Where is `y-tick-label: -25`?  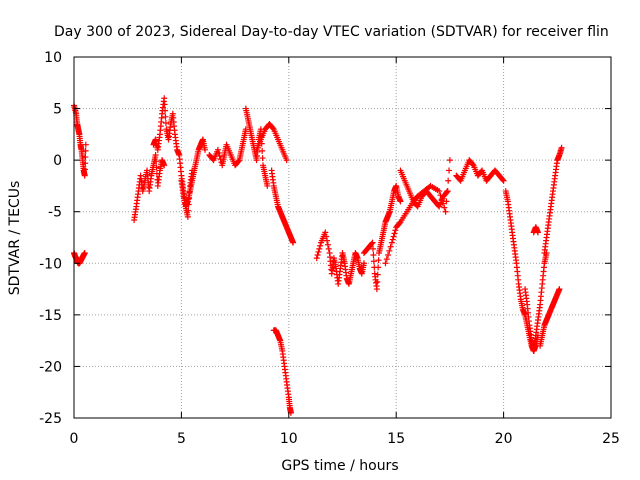
y-tick-label: -25 is located at coordinates (50, 419).